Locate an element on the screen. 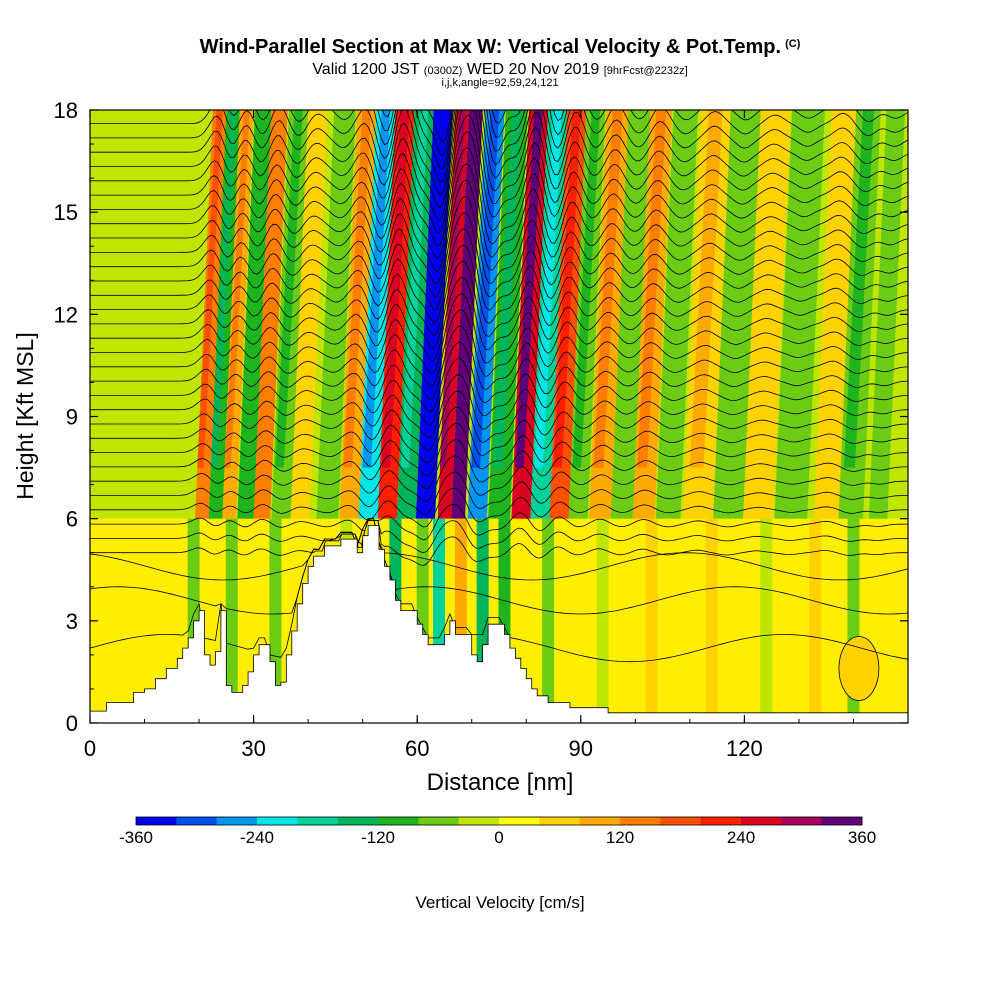  y-tick-label: 0 is located at coordinates (72, 723).